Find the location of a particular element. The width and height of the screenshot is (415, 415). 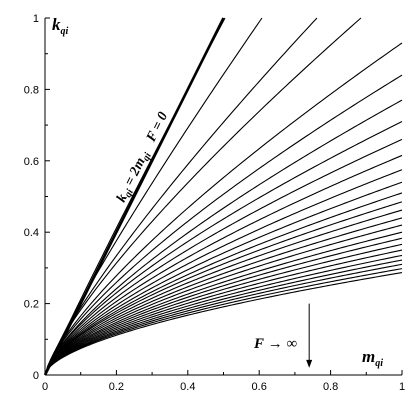

y-tick-label: 0.4 is located at coordinates (31, 233).